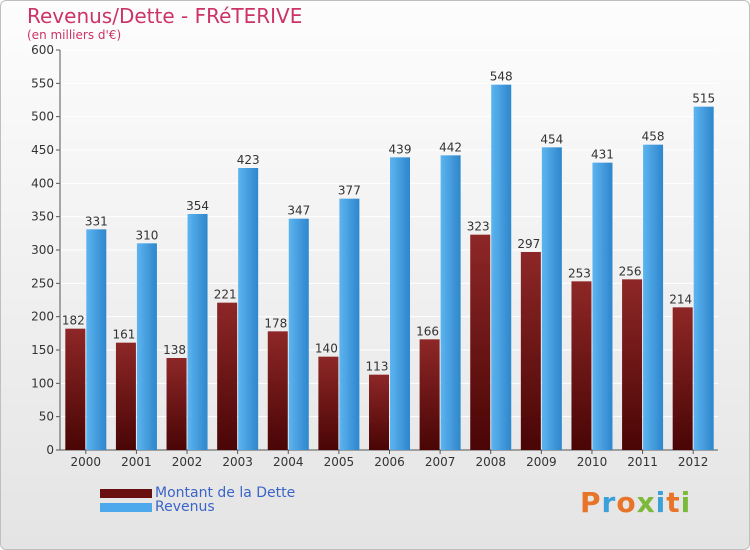  Describe the element at coordinates (450, 147) in the screenshot. I see `data-label-revenus: 442` at that location.